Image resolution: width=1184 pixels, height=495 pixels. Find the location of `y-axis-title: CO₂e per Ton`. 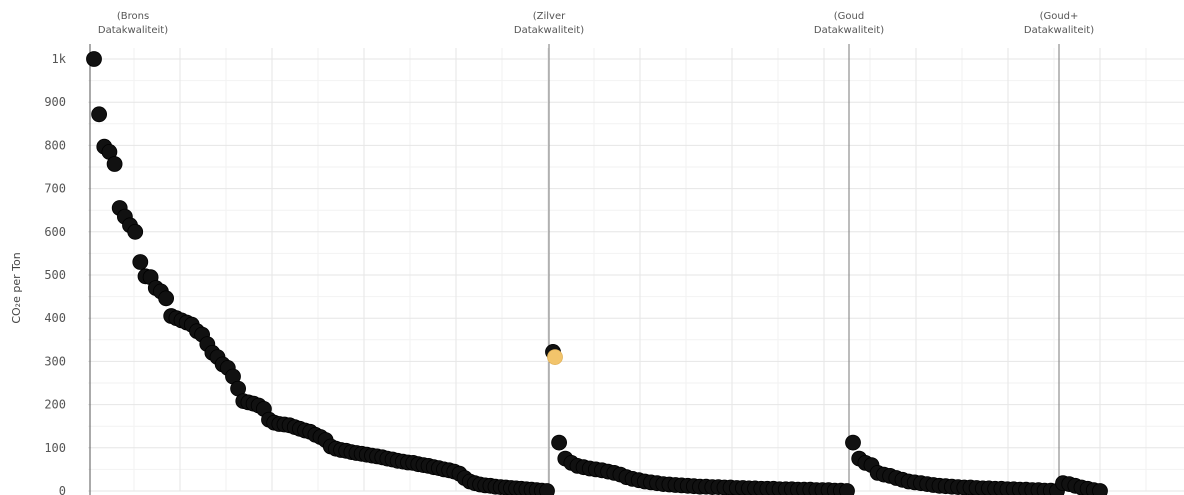

y-axis-title: CO₂e per Ton is located at coordinates (16, 287).